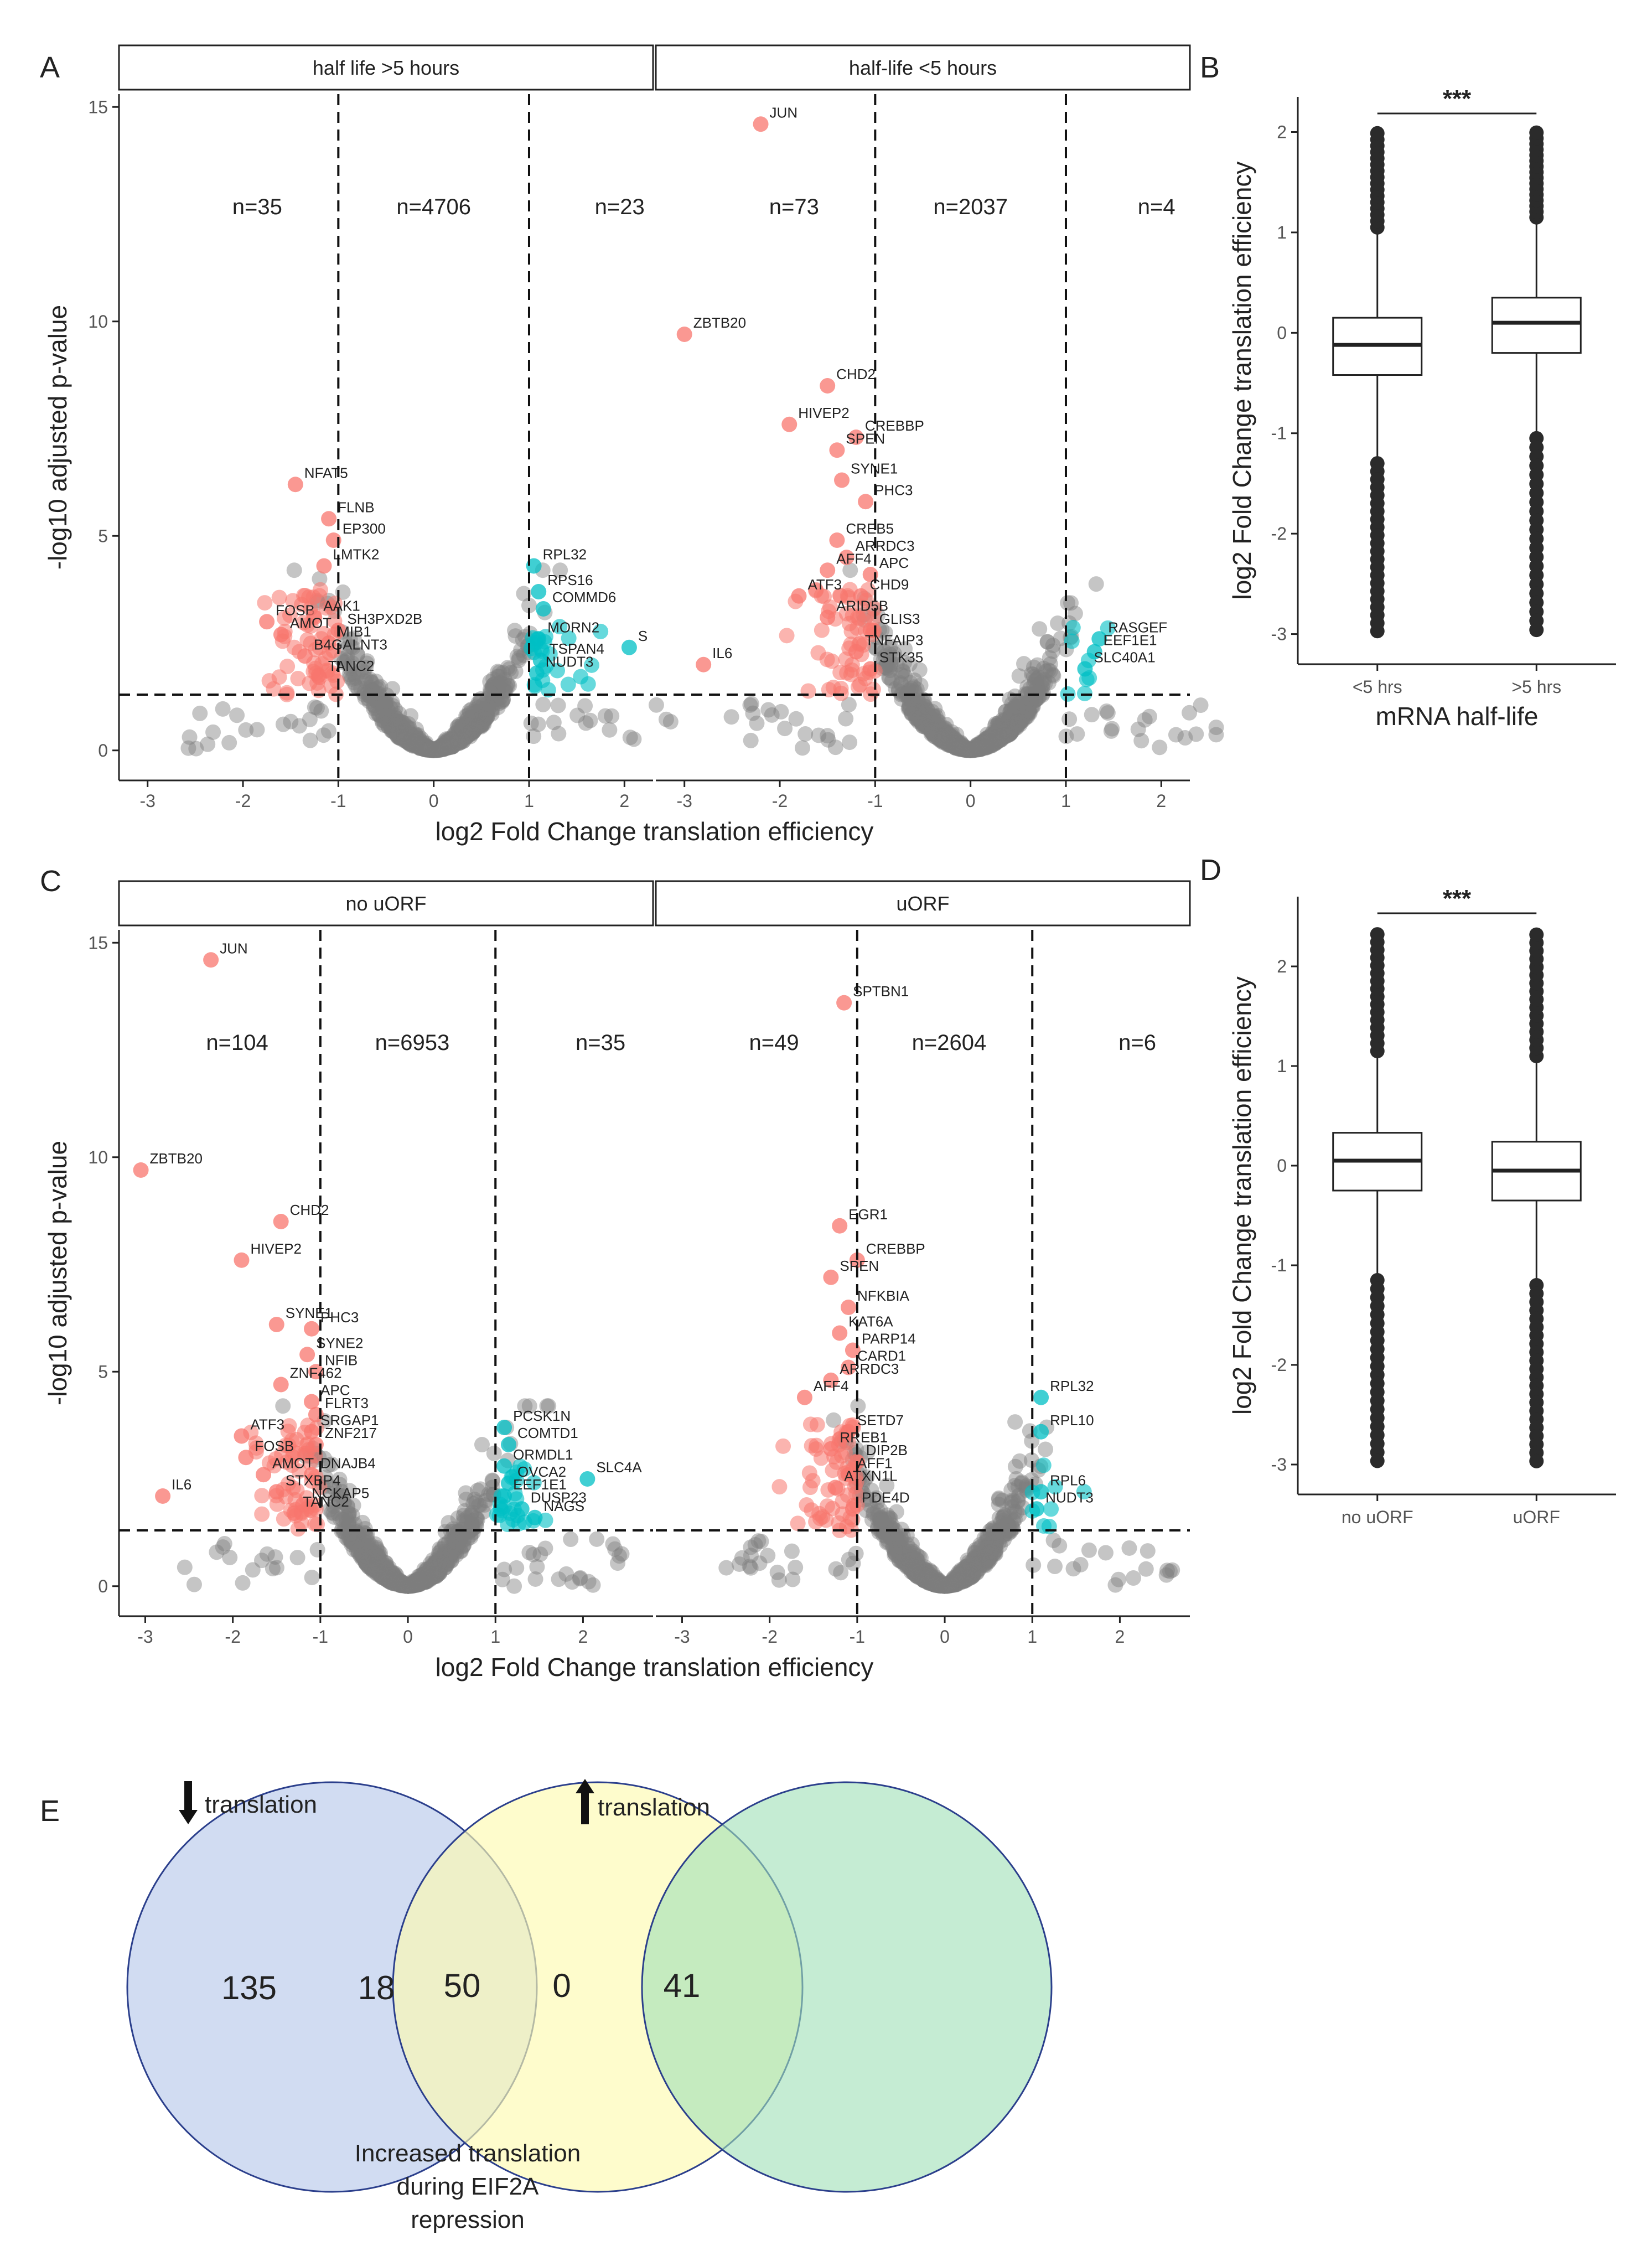 The width and height of the screenshot is (1652, 2261). What do you see at coordinates (1282, 232) in the screenshot?
I see `y-tick-label: 1` at bounding box center [1282, 232].